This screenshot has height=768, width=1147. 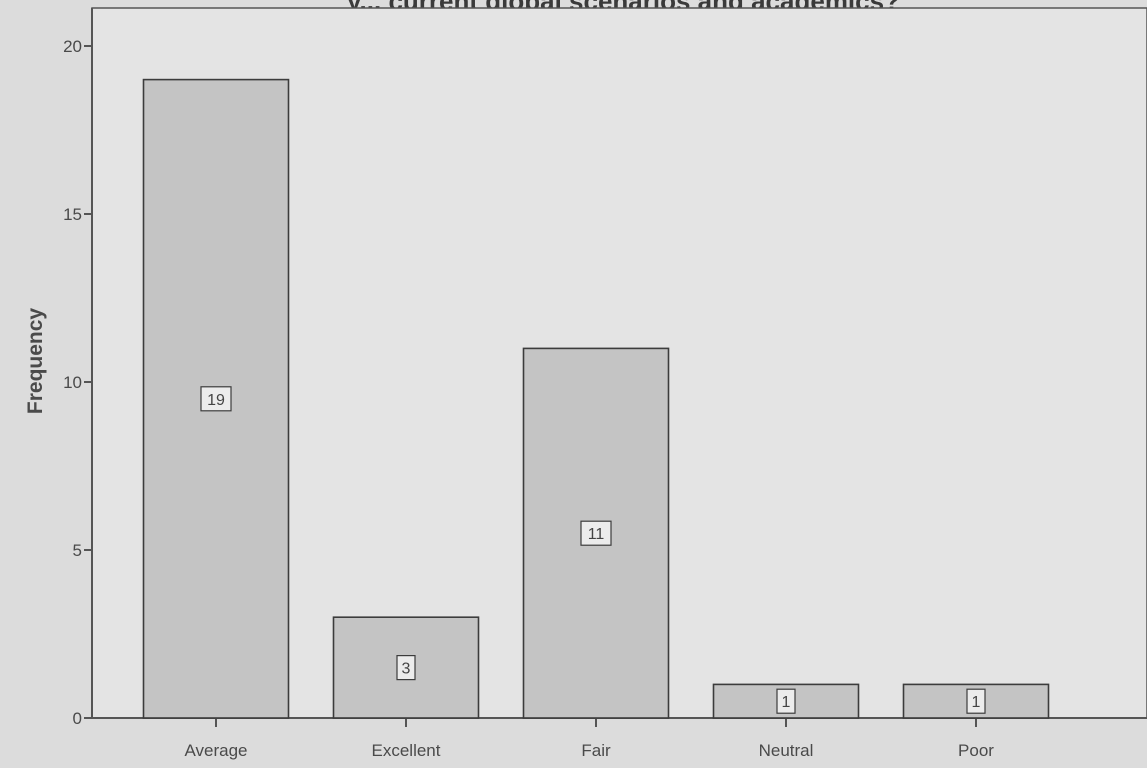 I want to click on y-axis-title: Frequency, so click(x=35, y=361).